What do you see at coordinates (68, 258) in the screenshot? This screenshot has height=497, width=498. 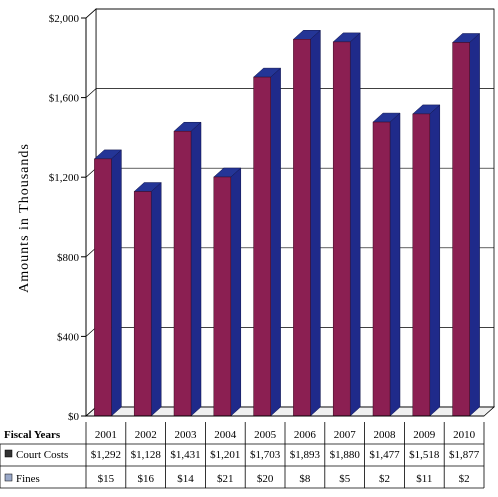 I see `y-tick-label: $800` at bounding box center [68, 258].